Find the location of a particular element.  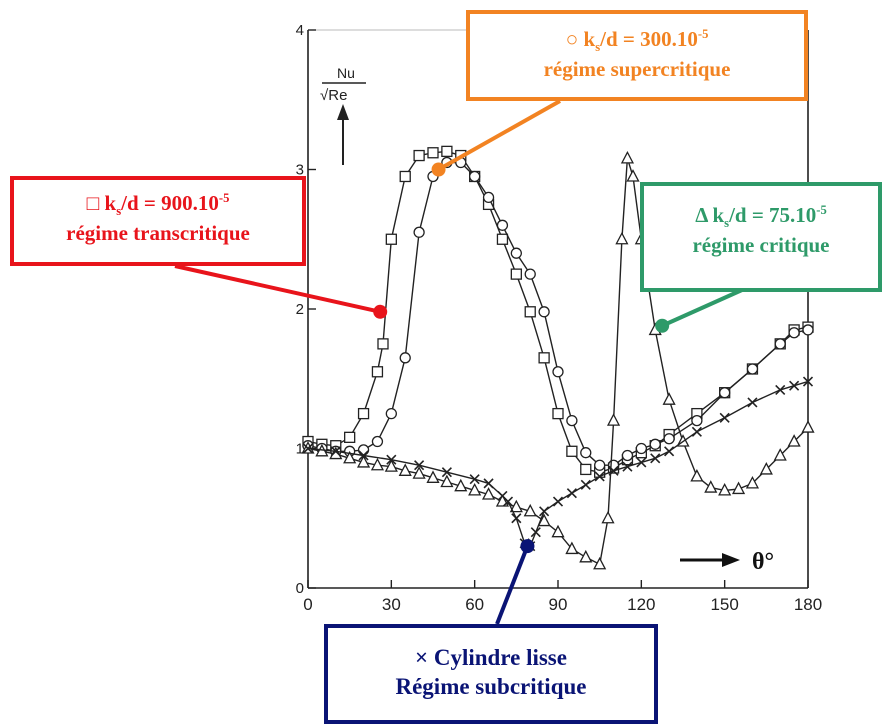

leader-blue is located at coordinates (512, 585).